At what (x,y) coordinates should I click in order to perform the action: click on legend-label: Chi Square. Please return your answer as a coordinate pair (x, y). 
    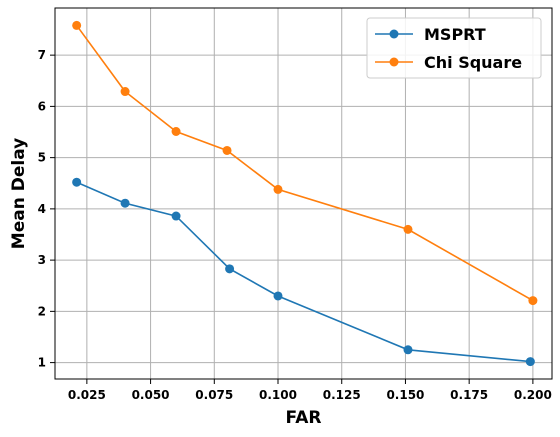
    Looking at the image, I should click on (473, 62).